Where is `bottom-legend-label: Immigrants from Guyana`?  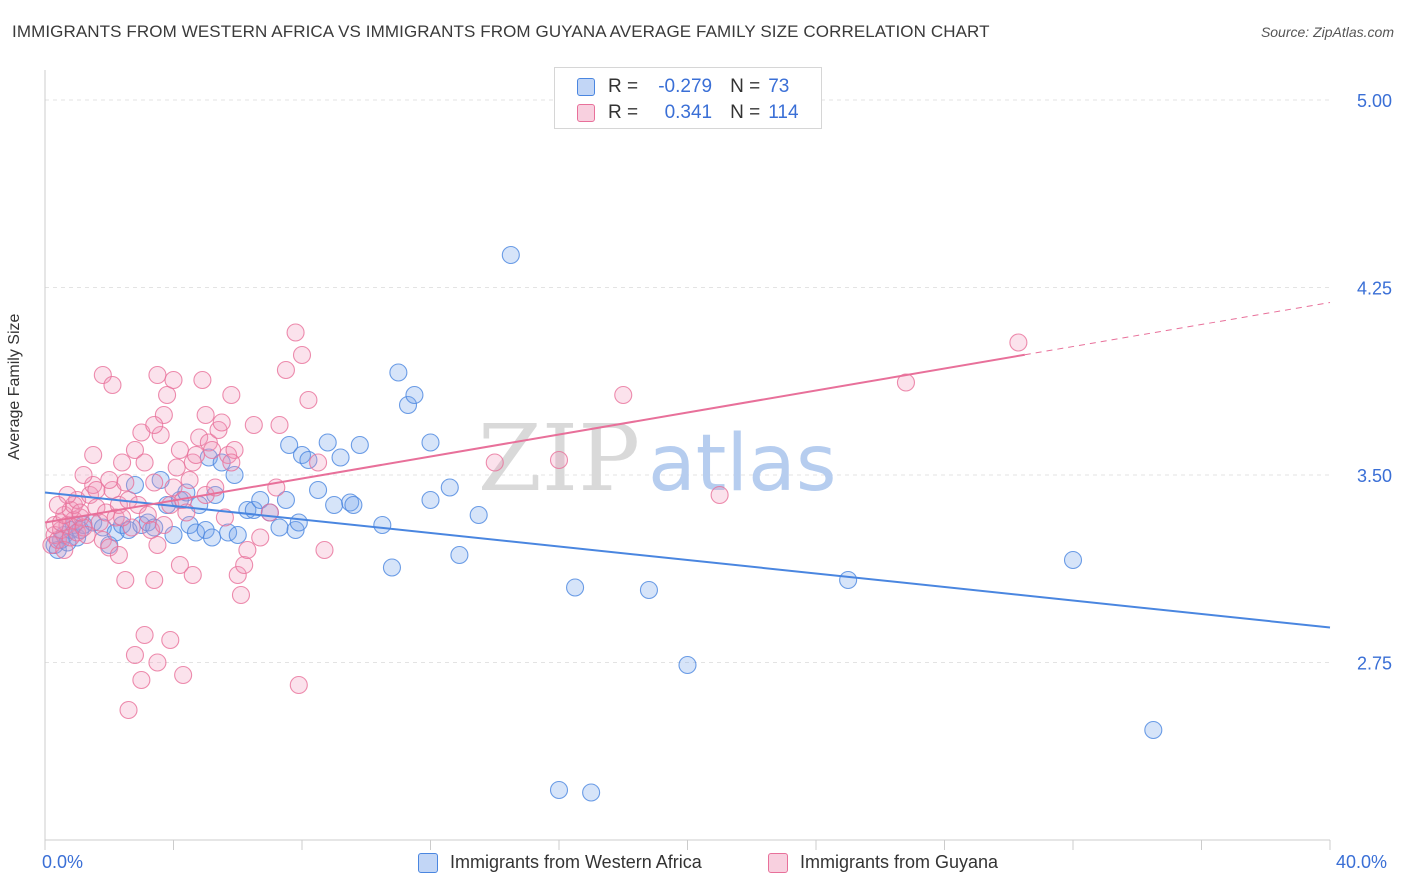
bottom-legend-label: Immigrants from Guyana is located at coordinates (899, 862).